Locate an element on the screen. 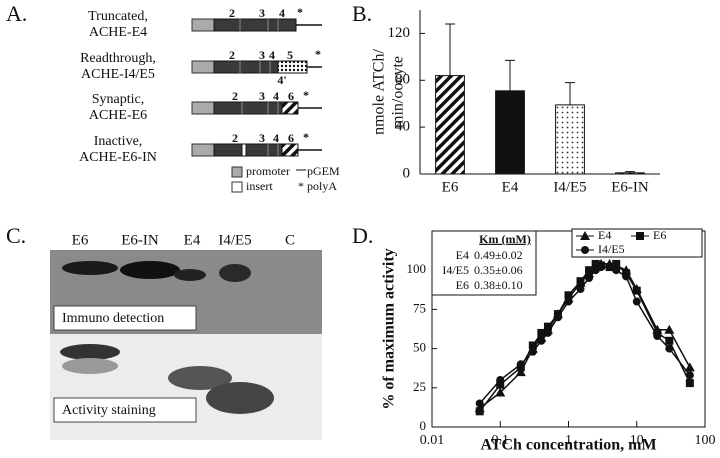 The height and width of the screenshot is (458, 720). x-tick-label: E4 is located at coordinates (510, 187).